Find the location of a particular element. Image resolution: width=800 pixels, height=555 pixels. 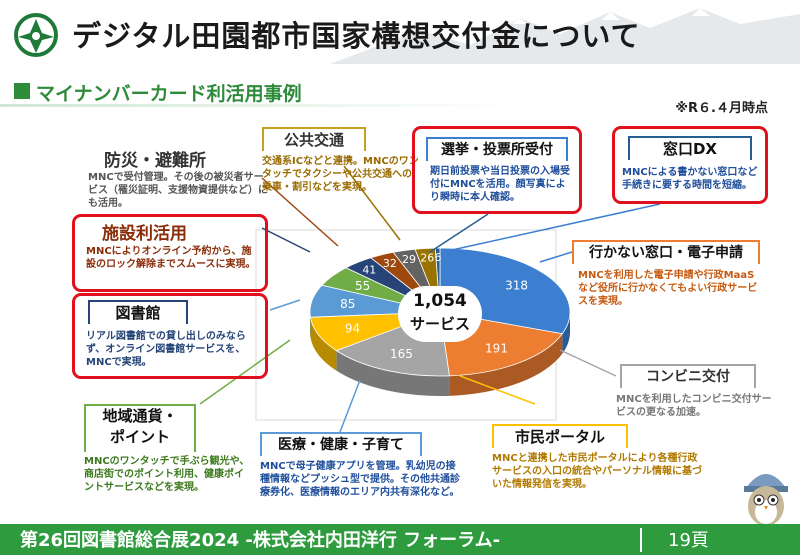

pie-value-label: 41 is located at coordinates (369, 269).